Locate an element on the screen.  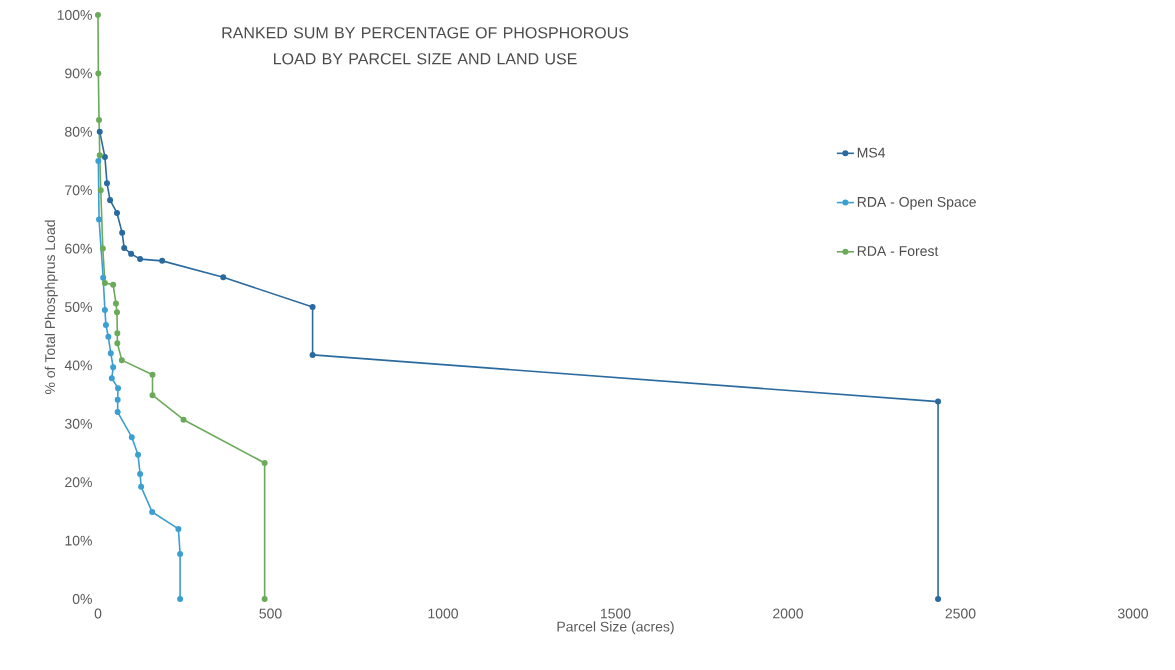
legend-label: RDA - Open Space is located at coordinates (916, 203).